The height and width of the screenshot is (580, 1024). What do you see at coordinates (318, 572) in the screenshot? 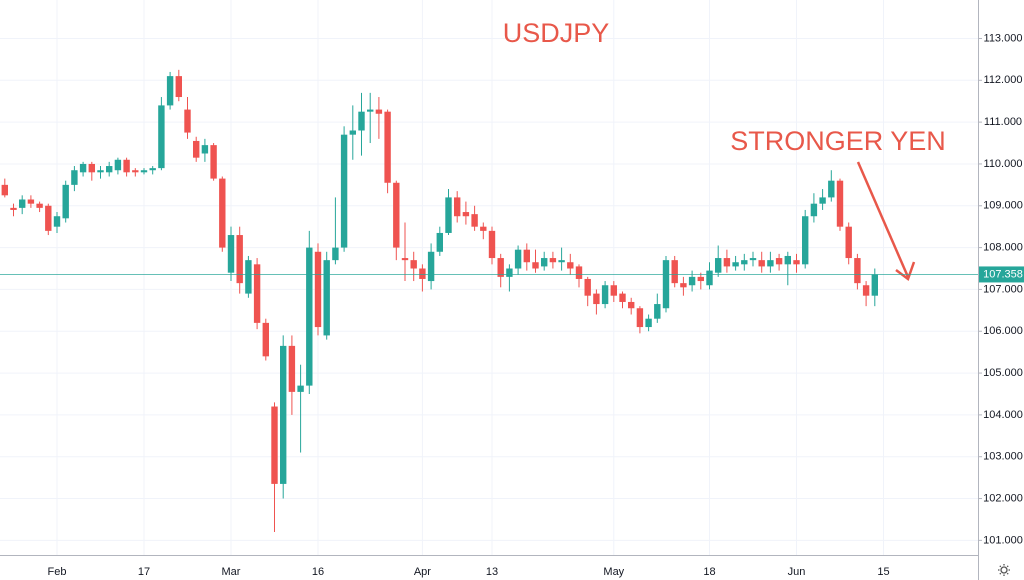
I see `x-tick-label: 16` at bounding box center [318, 572].